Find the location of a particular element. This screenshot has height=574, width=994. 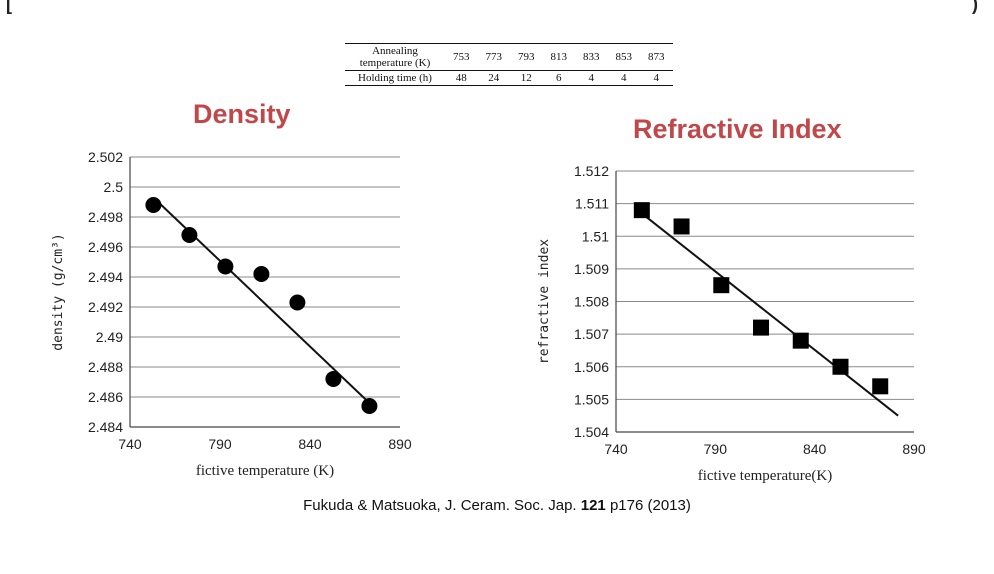

refractive-index-y-tick-label: 1.507 is located at coordinates (591, 334).